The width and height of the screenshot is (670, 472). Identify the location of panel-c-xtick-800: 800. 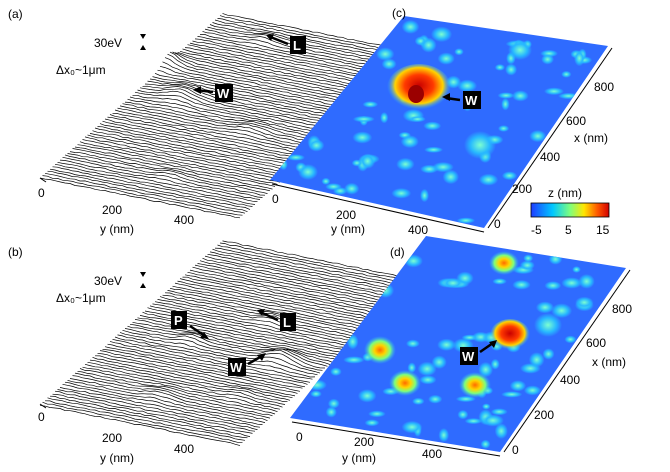
(604, 87).